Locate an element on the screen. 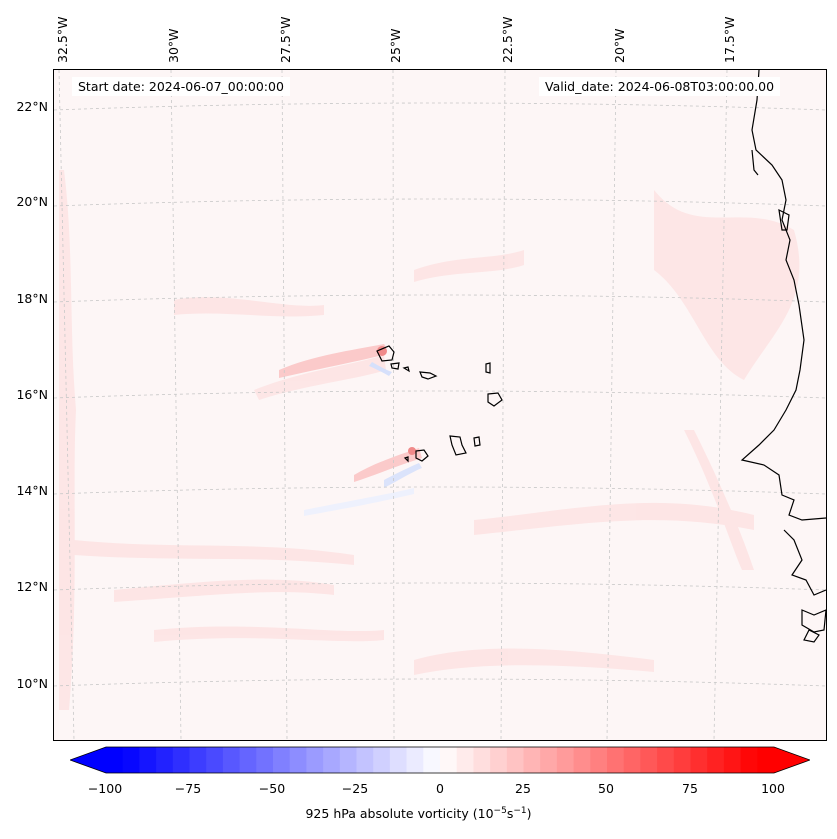 This screenshot has width=837, height=839. colorbar-tick-75: 75 is located at coordinates (690, 788).